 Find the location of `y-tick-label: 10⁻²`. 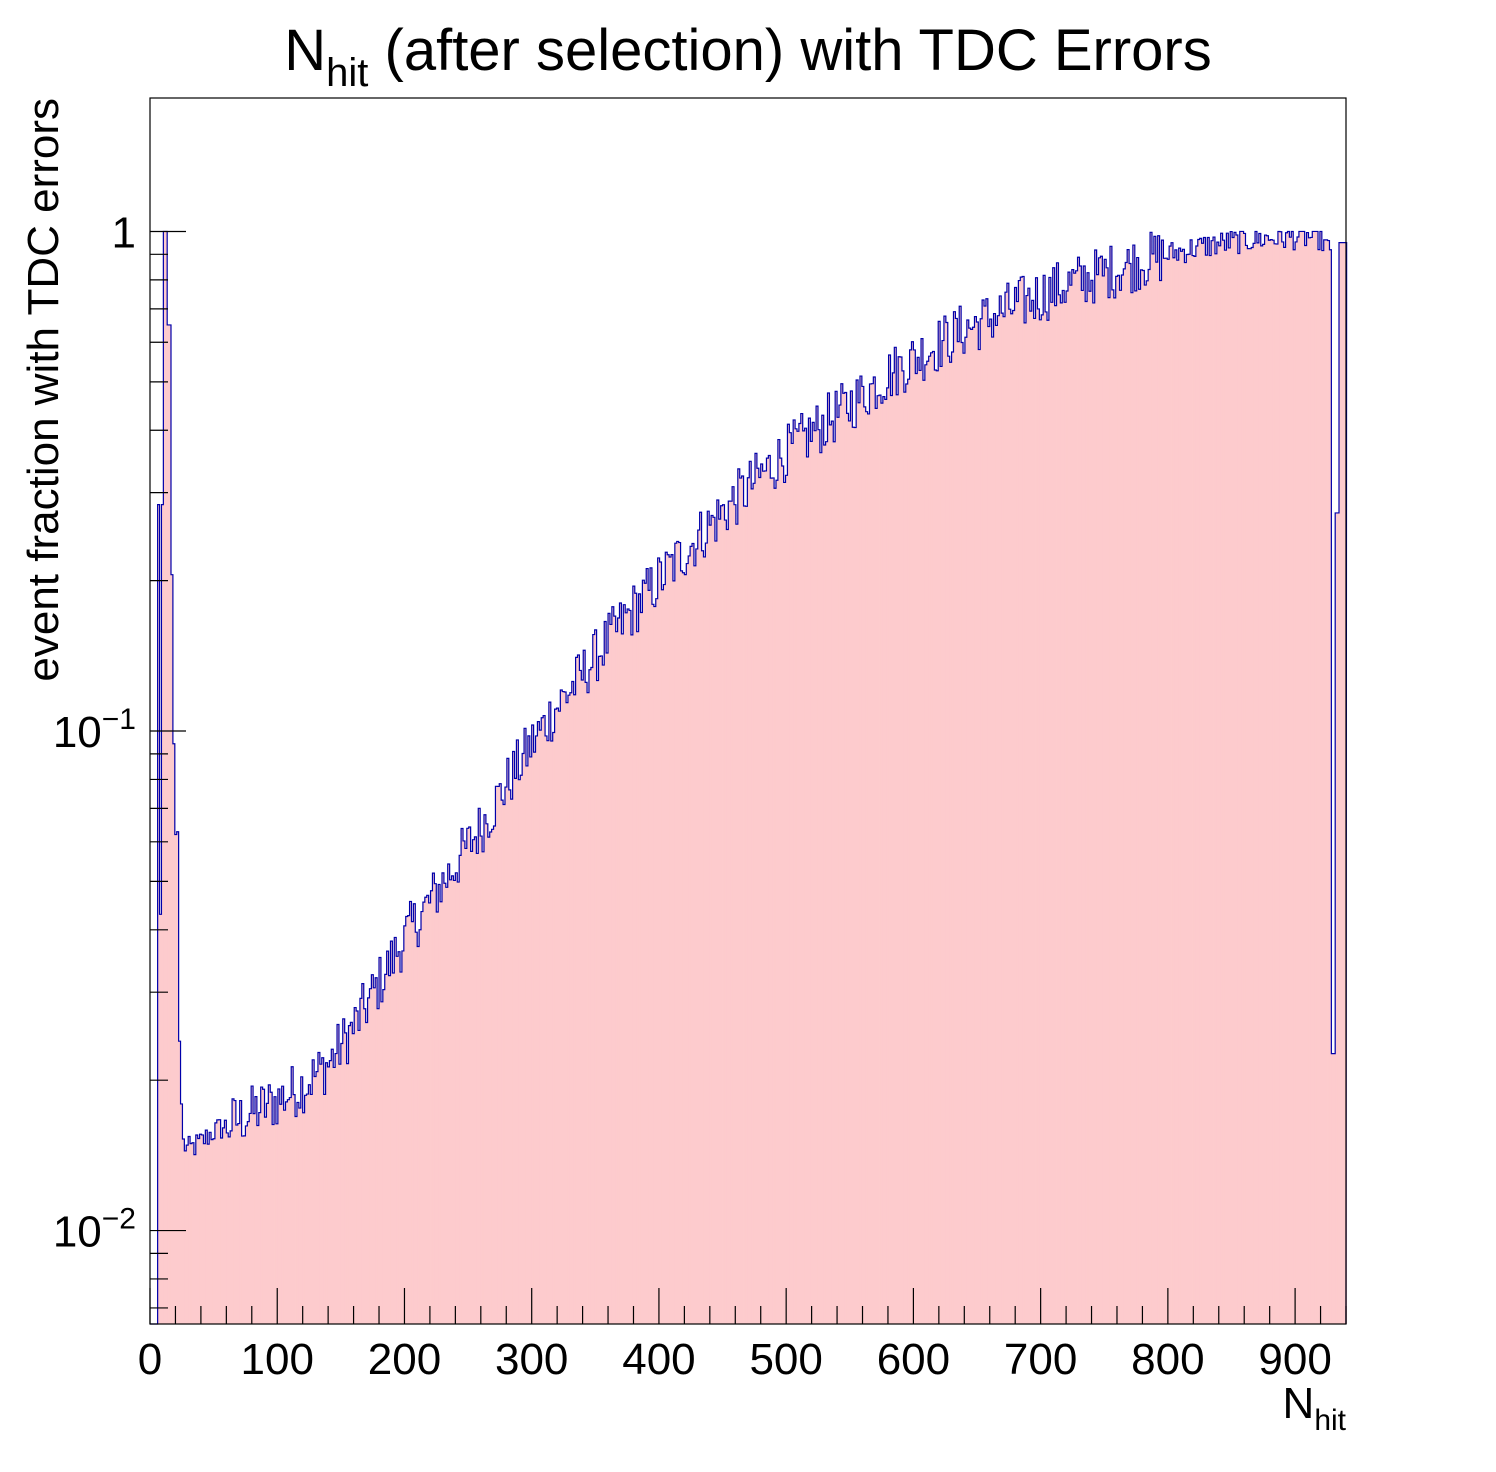

y-tick-label: 10⁻² is located at coordinates (94, 1230).